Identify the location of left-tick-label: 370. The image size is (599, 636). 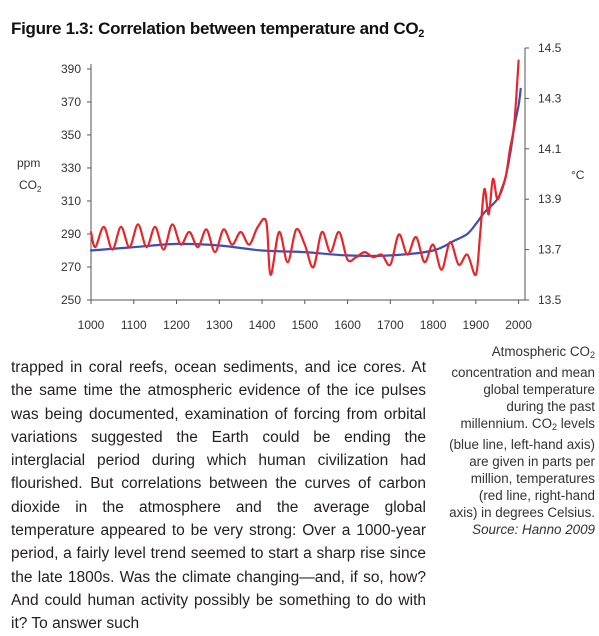
(71, 102).